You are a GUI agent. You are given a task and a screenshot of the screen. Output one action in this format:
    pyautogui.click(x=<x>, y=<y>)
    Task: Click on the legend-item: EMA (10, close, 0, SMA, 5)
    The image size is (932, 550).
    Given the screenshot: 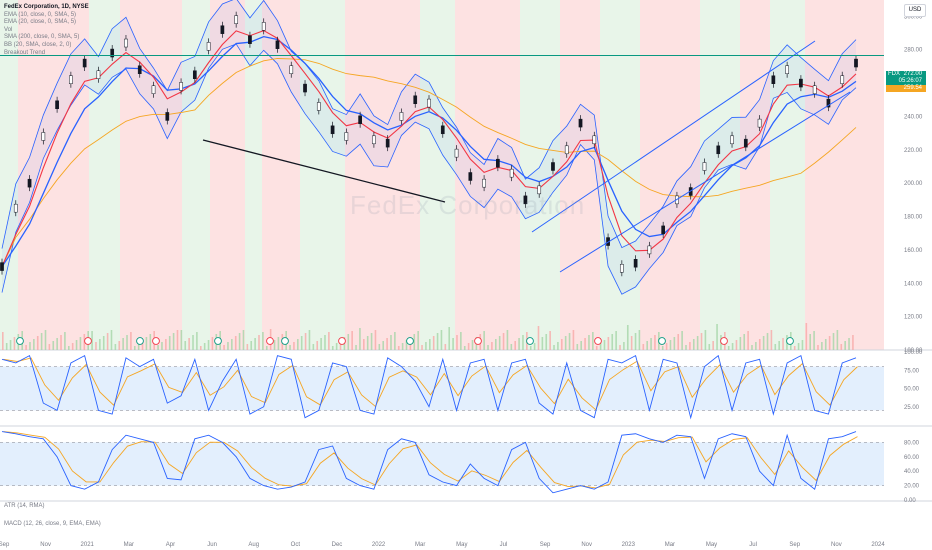 What is the action you would take?
    pyautogui.click(x=40, y=14)
    